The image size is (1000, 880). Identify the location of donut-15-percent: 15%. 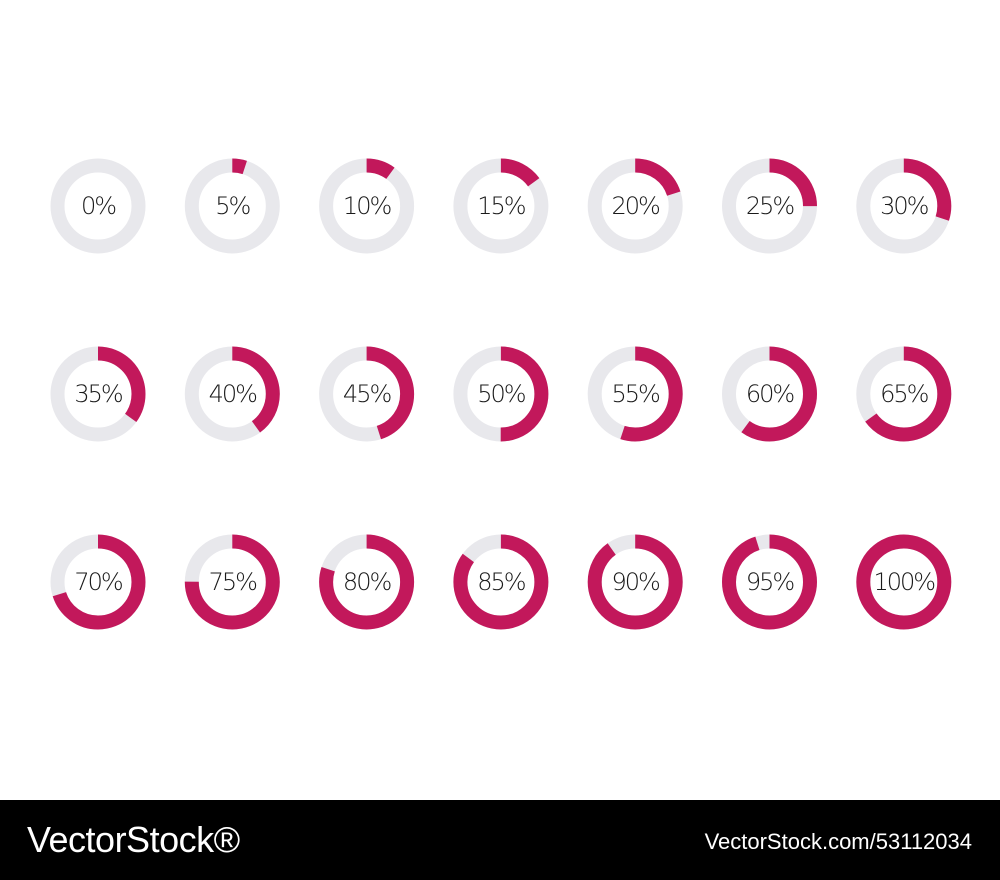
(501, 206).